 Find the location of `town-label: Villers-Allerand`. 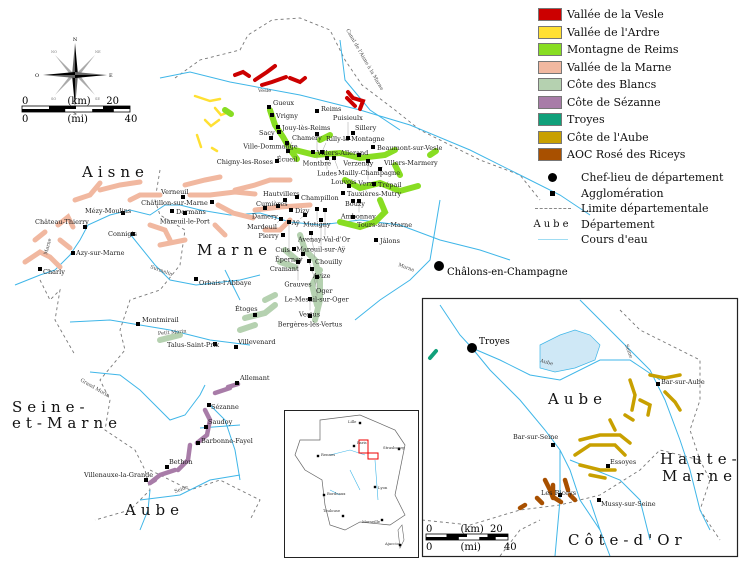

town-label: Villers-Allerand is located at coordinates (342, 153).